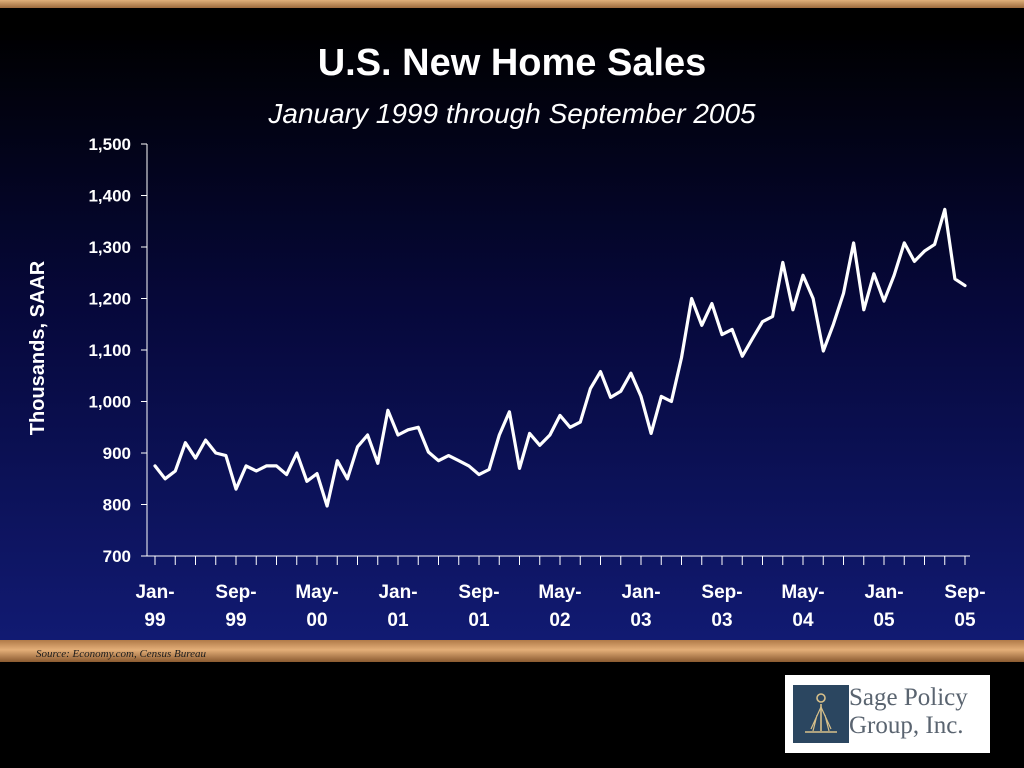 This screenshot has height=768, width=1024. What do you see at coordinates (906, 725) in the screenshot?
I see `logo-line-2: Group, Inc.` at bounding box center [906, 725].